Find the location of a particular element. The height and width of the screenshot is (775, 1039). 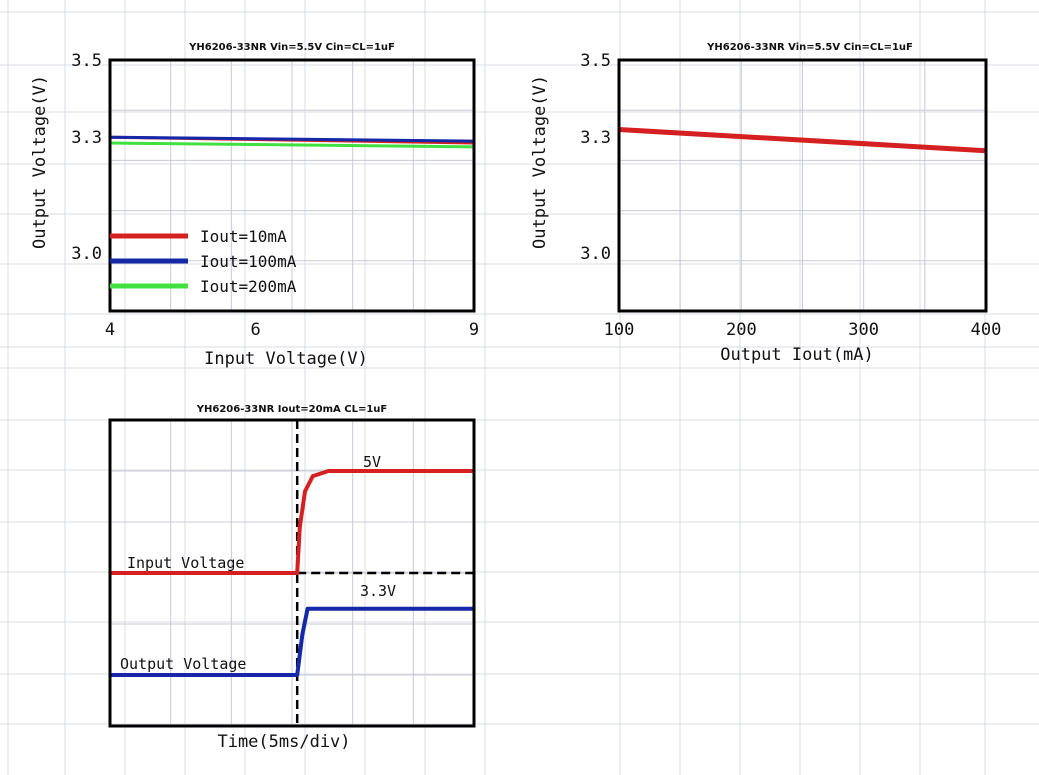

x-tick-label: 200 is located at coordinates (741, 330).